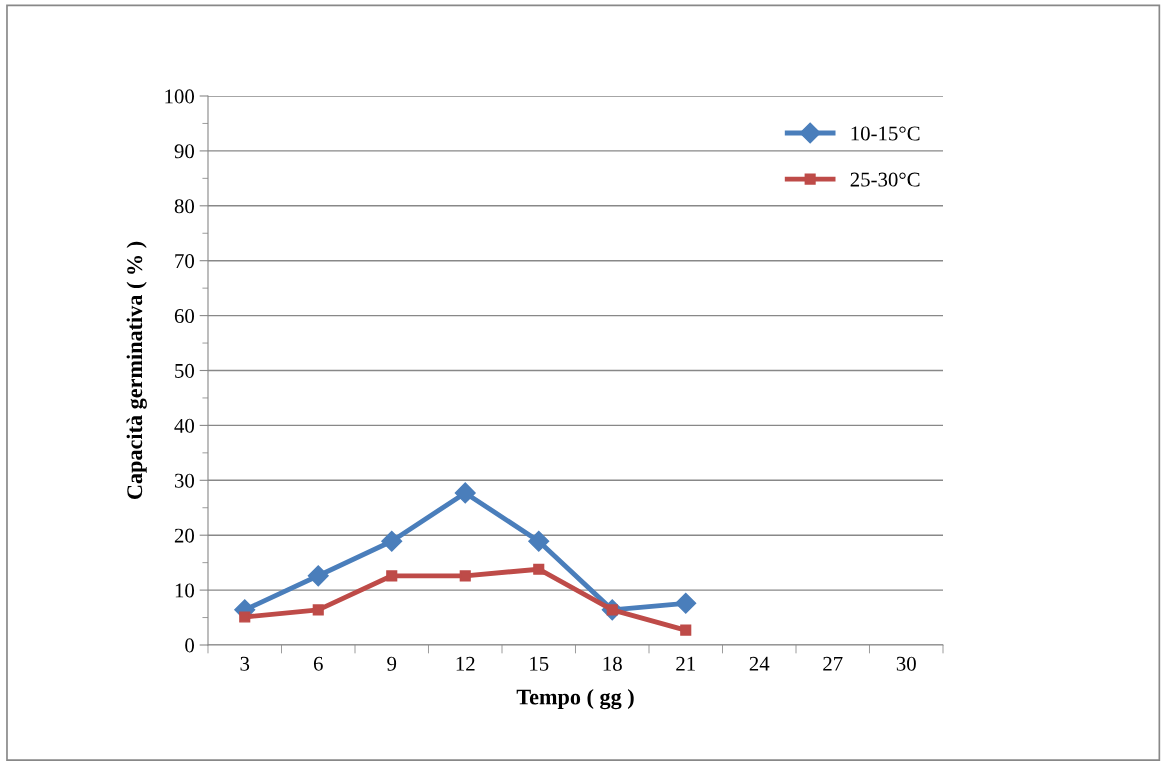 This screenshot has height=764, width=1164. Describe the element at coordinates (184, 316) in the screenshot. I see `y-tick-label: 60` at that location.